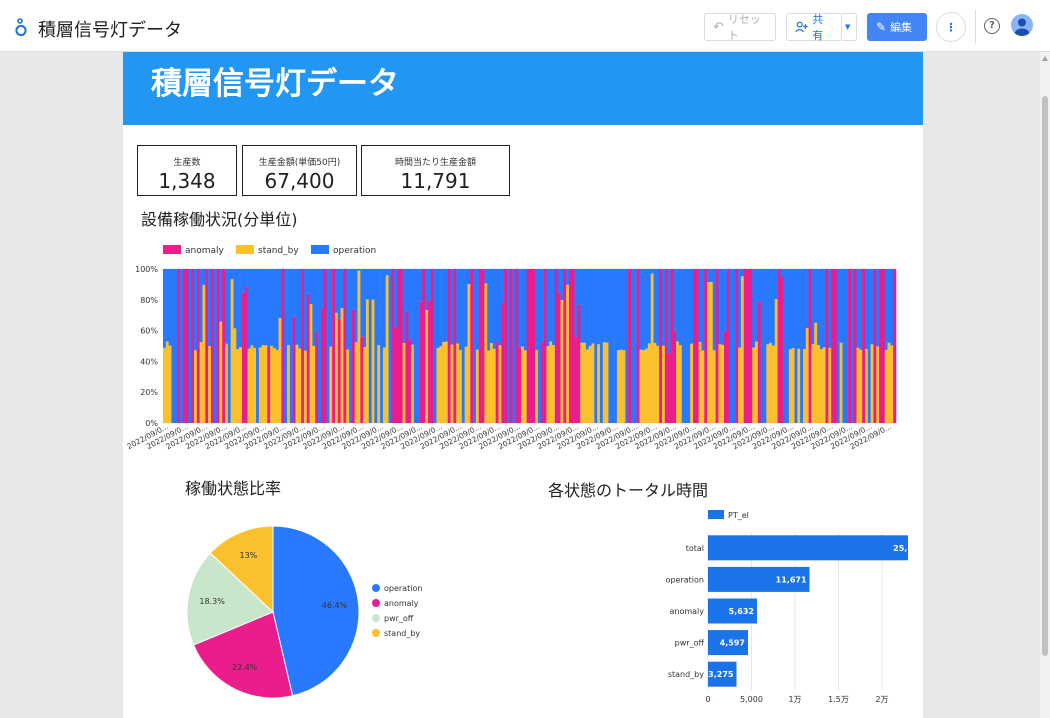  What do you see at coordinates (403, 588) in the screenshot?
I see `legend-label: operation` at bounding box center [403, 588].